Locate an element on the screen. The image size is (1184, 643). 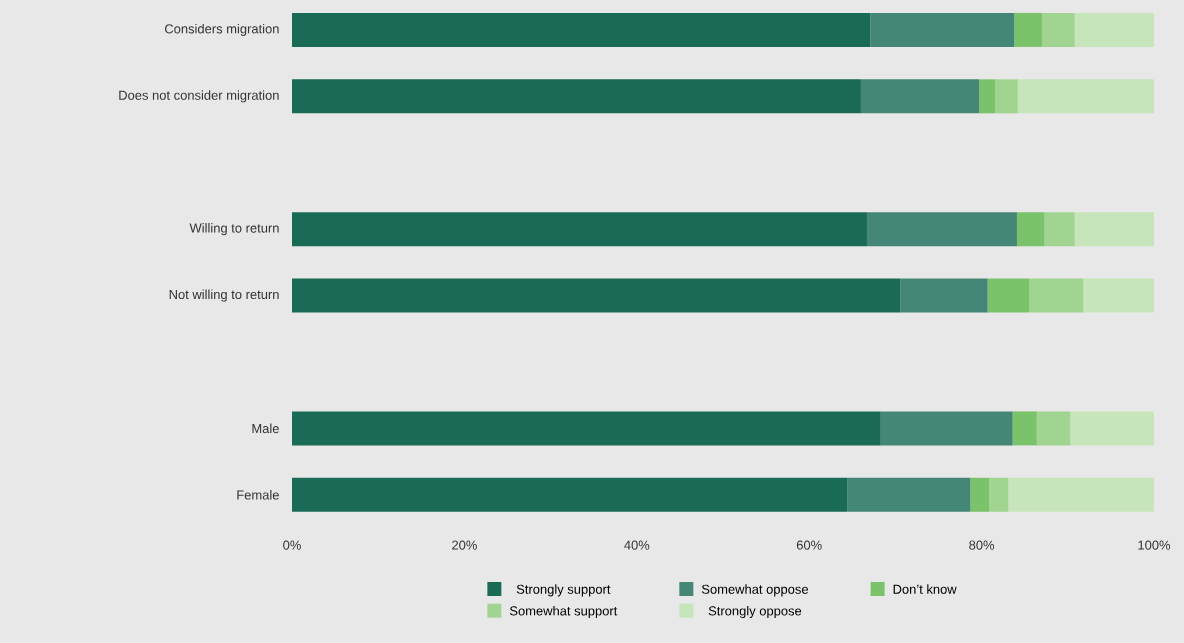
x-tick-label: 40% is located at coordinates (637, 545).